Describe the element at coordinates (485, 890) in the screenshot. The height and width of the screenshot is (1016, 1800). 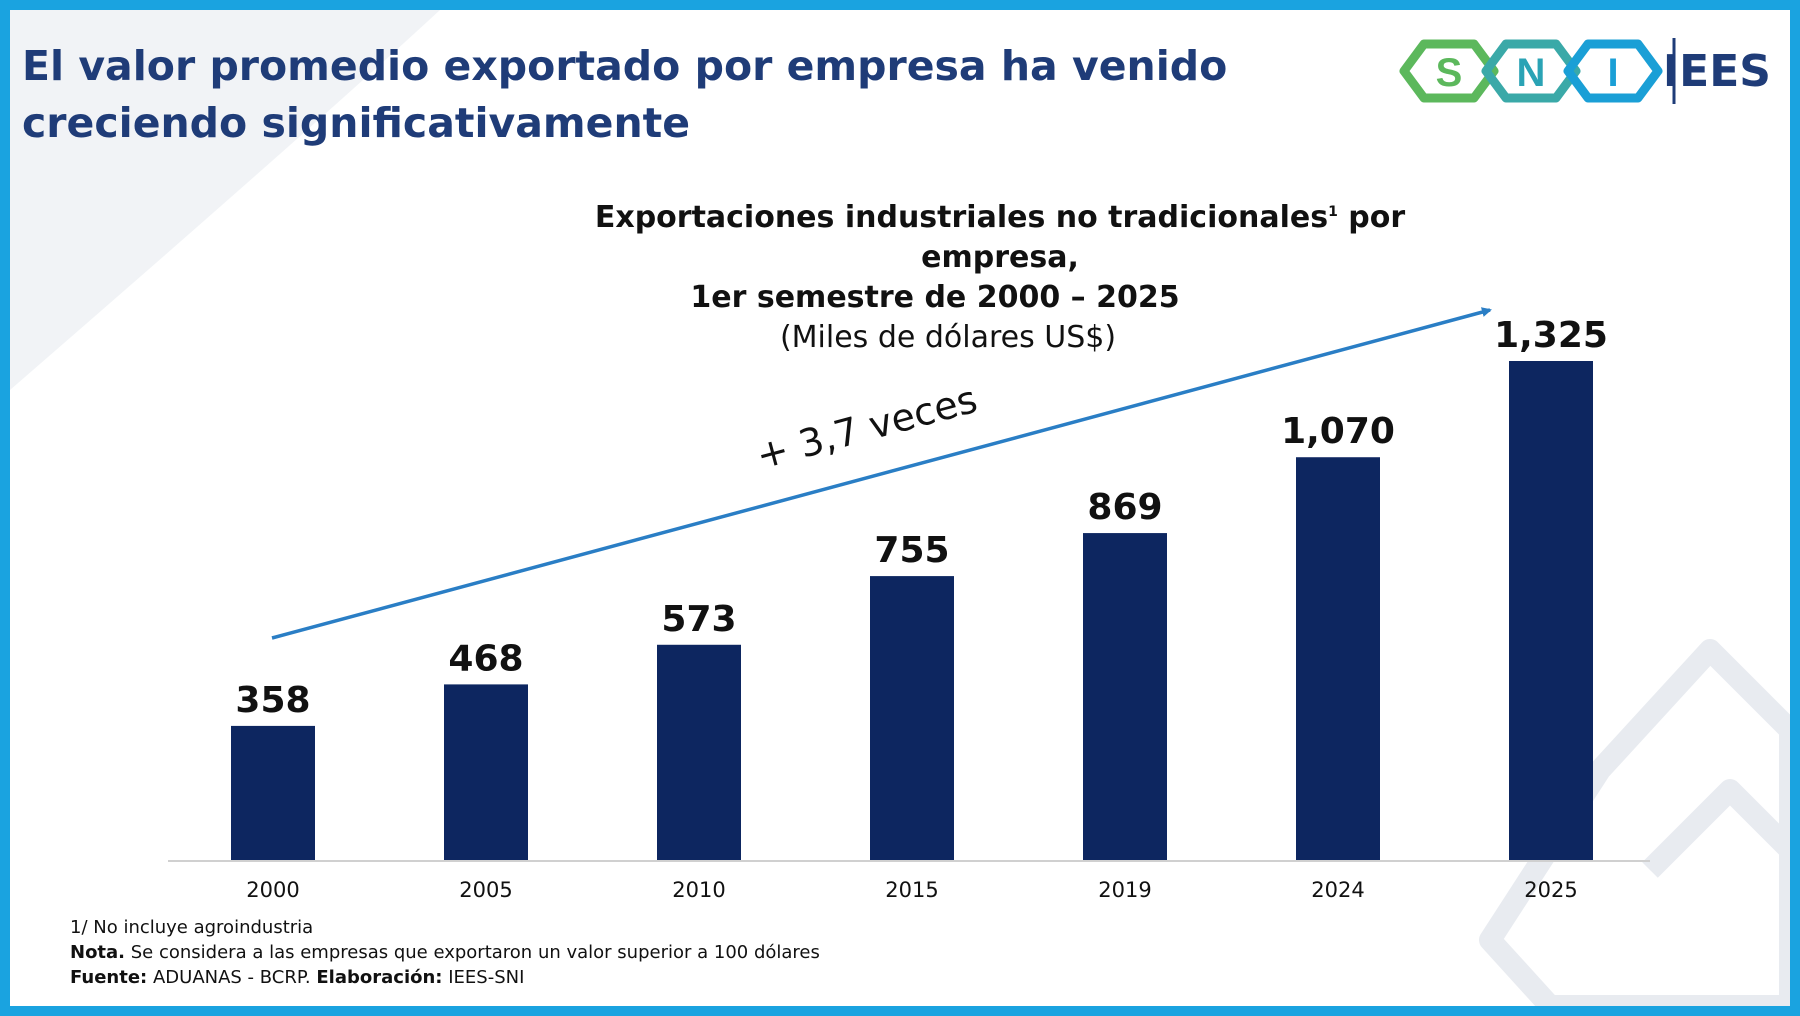
I see `x-tick-label-2005: 2005` at that location.